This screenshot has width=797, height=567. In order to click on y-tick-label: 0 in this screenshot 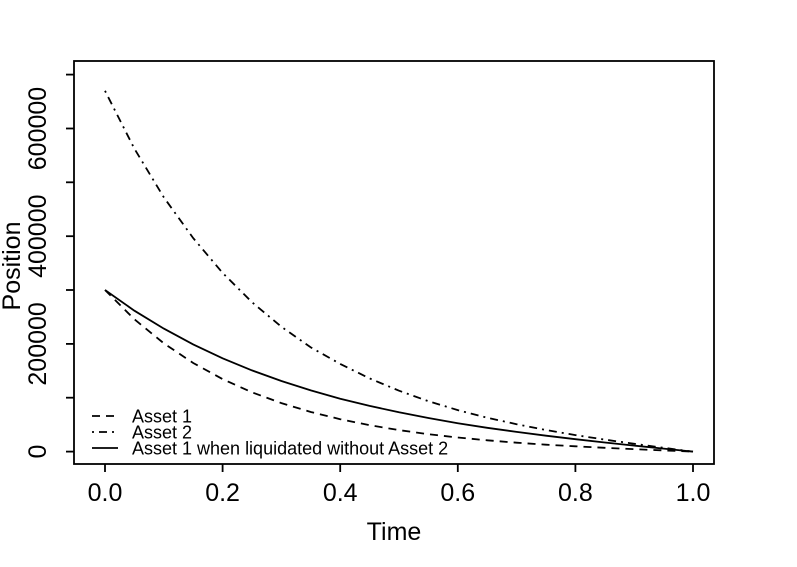, I will do `click(38, 452)`.